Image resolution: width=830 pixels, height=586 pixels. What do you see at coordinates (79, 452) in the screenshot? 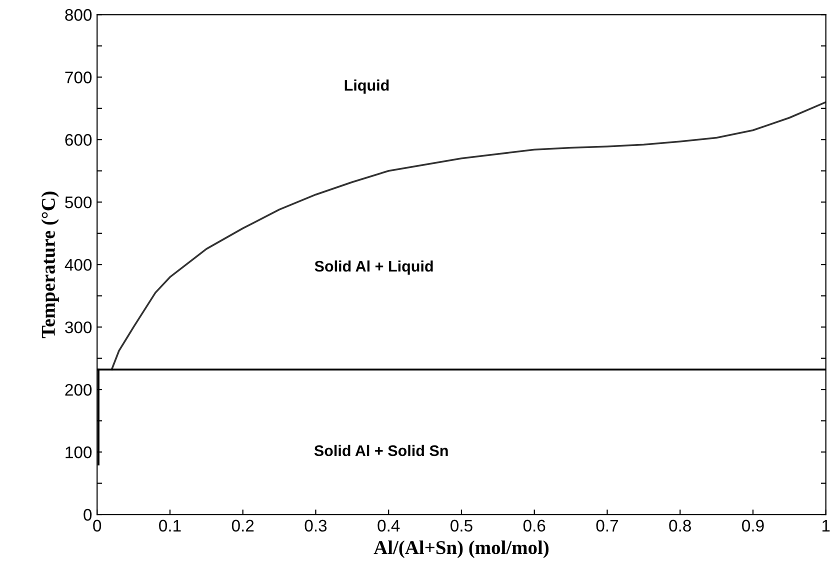
I see `y-tick-label: 100` at bounding box center [79, 452].